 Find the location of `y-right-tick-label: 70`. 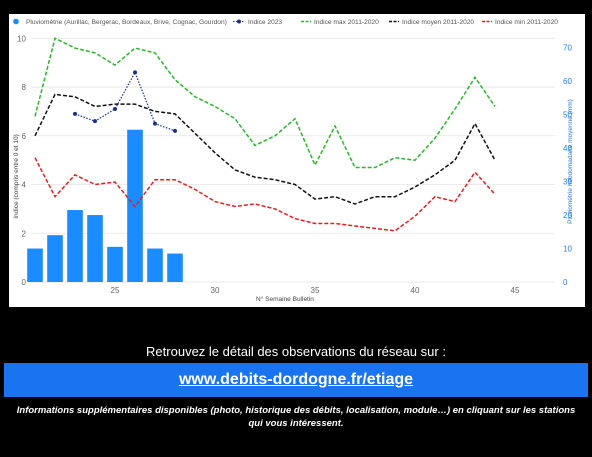

y-right-tick-label: 70 is located at coordinates (567, 48).